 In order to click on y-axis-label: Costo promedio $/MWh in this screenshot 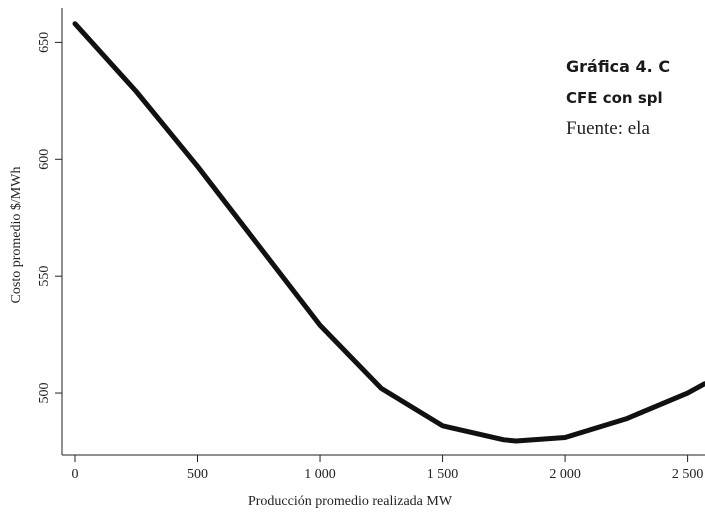, I will do `click(16, 235)`.